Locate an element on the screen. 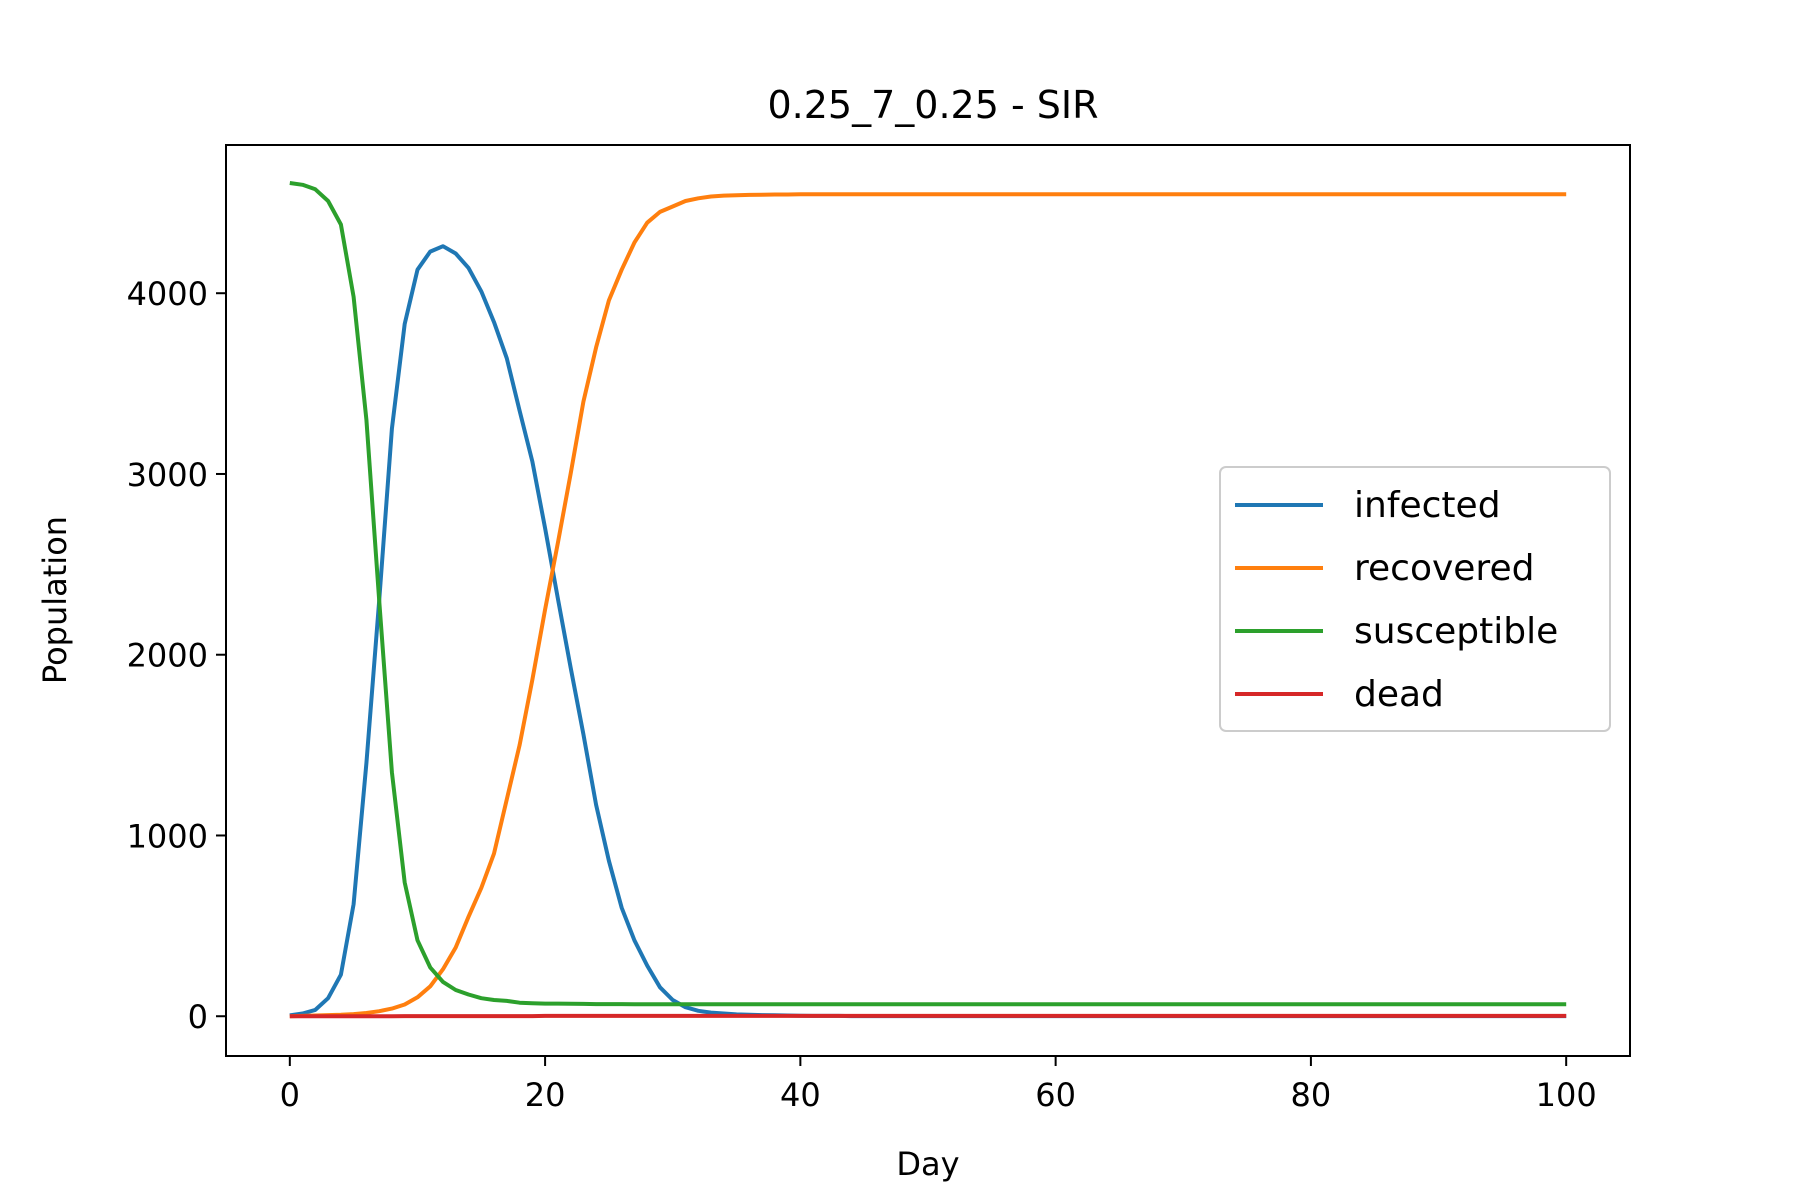 The height and width of the screenshot is (1200, 1800). x-tick-label: 80 is located at coordinates (1311, 1095).